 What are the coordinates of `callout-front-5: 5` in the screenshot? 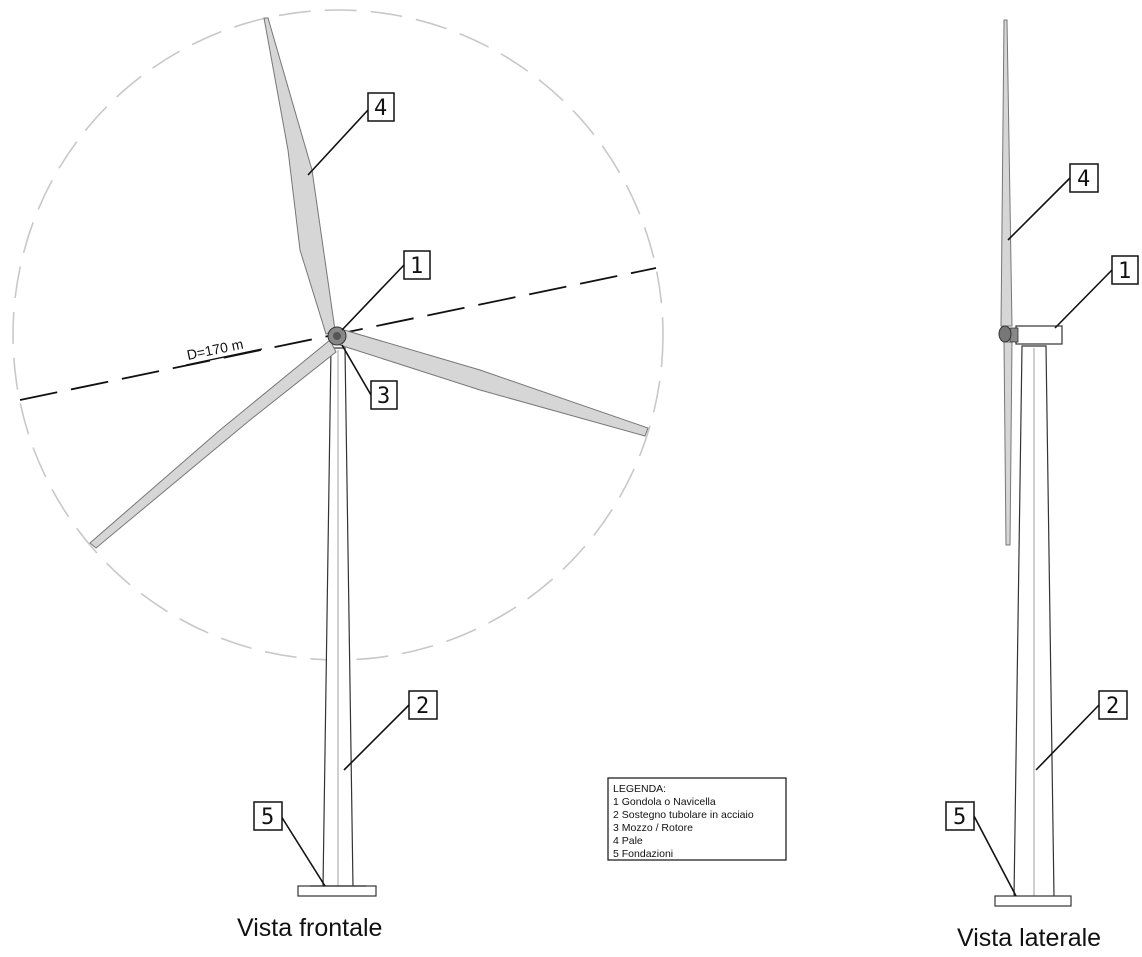 It's located at (289, 844).